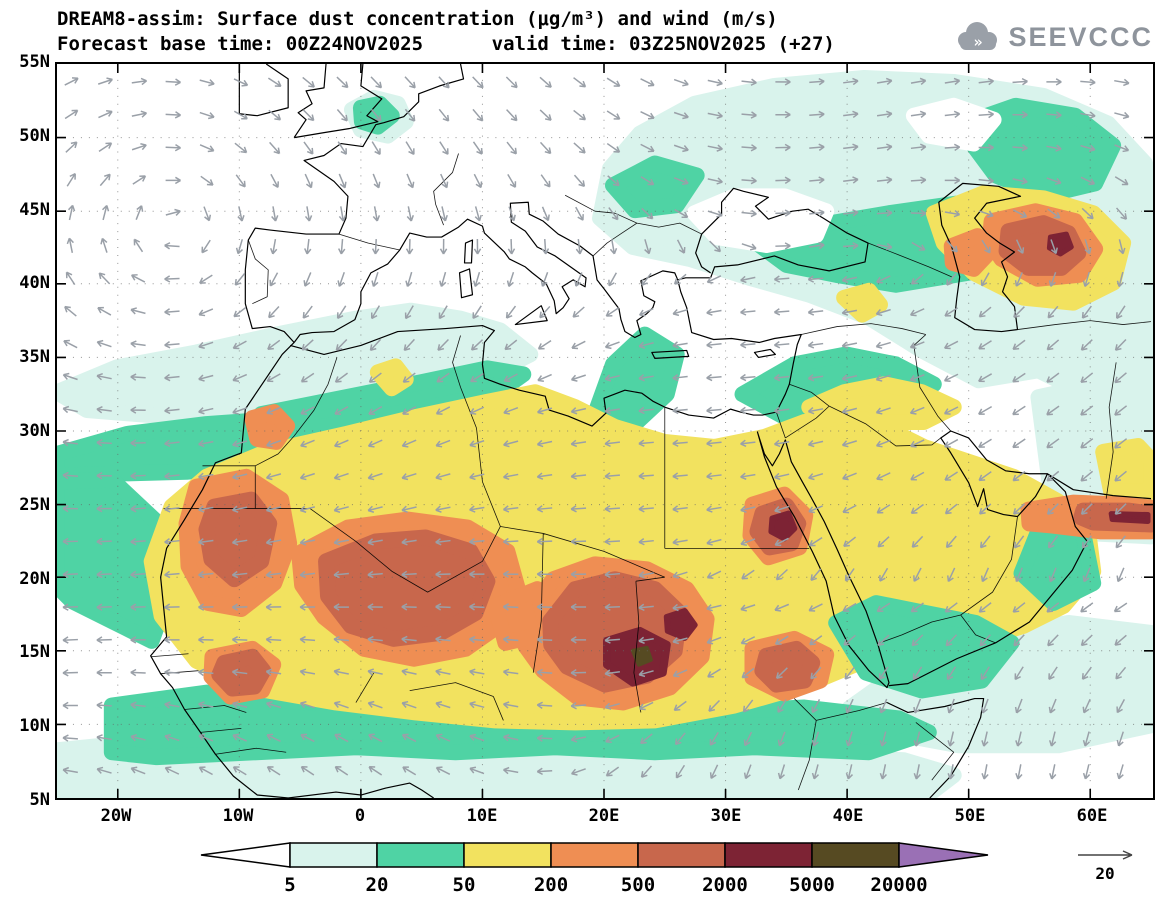 The width and height of the screenshot is (1165, 907). Describe the element at coordinates (34, 431) in the screenshot. I see `lat-label: 30N` at that location.